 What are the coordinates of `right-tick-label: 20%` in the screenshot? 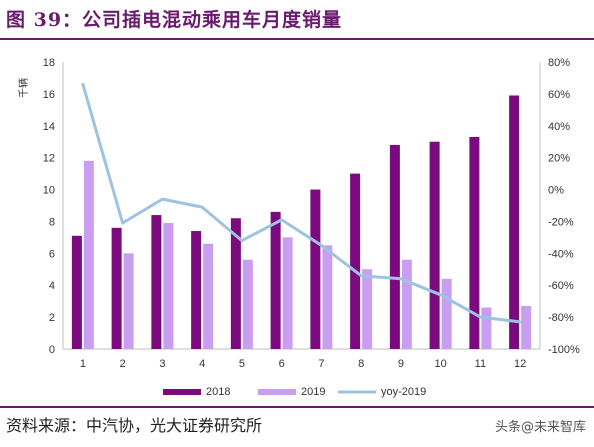 It's located at (559, 159).